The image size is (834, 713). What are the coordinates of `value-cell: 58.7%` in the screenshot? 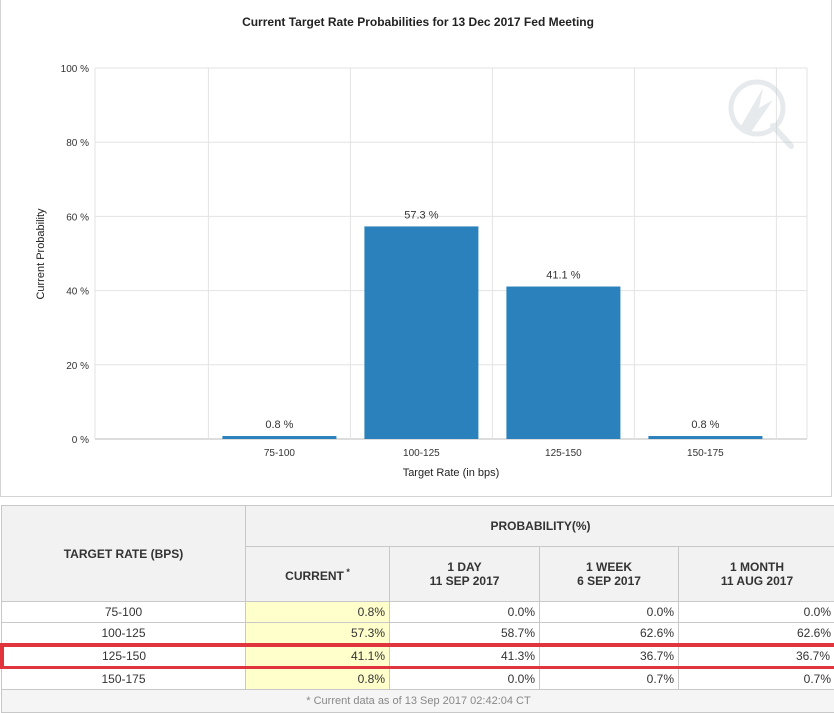 It's located at (465, 634).